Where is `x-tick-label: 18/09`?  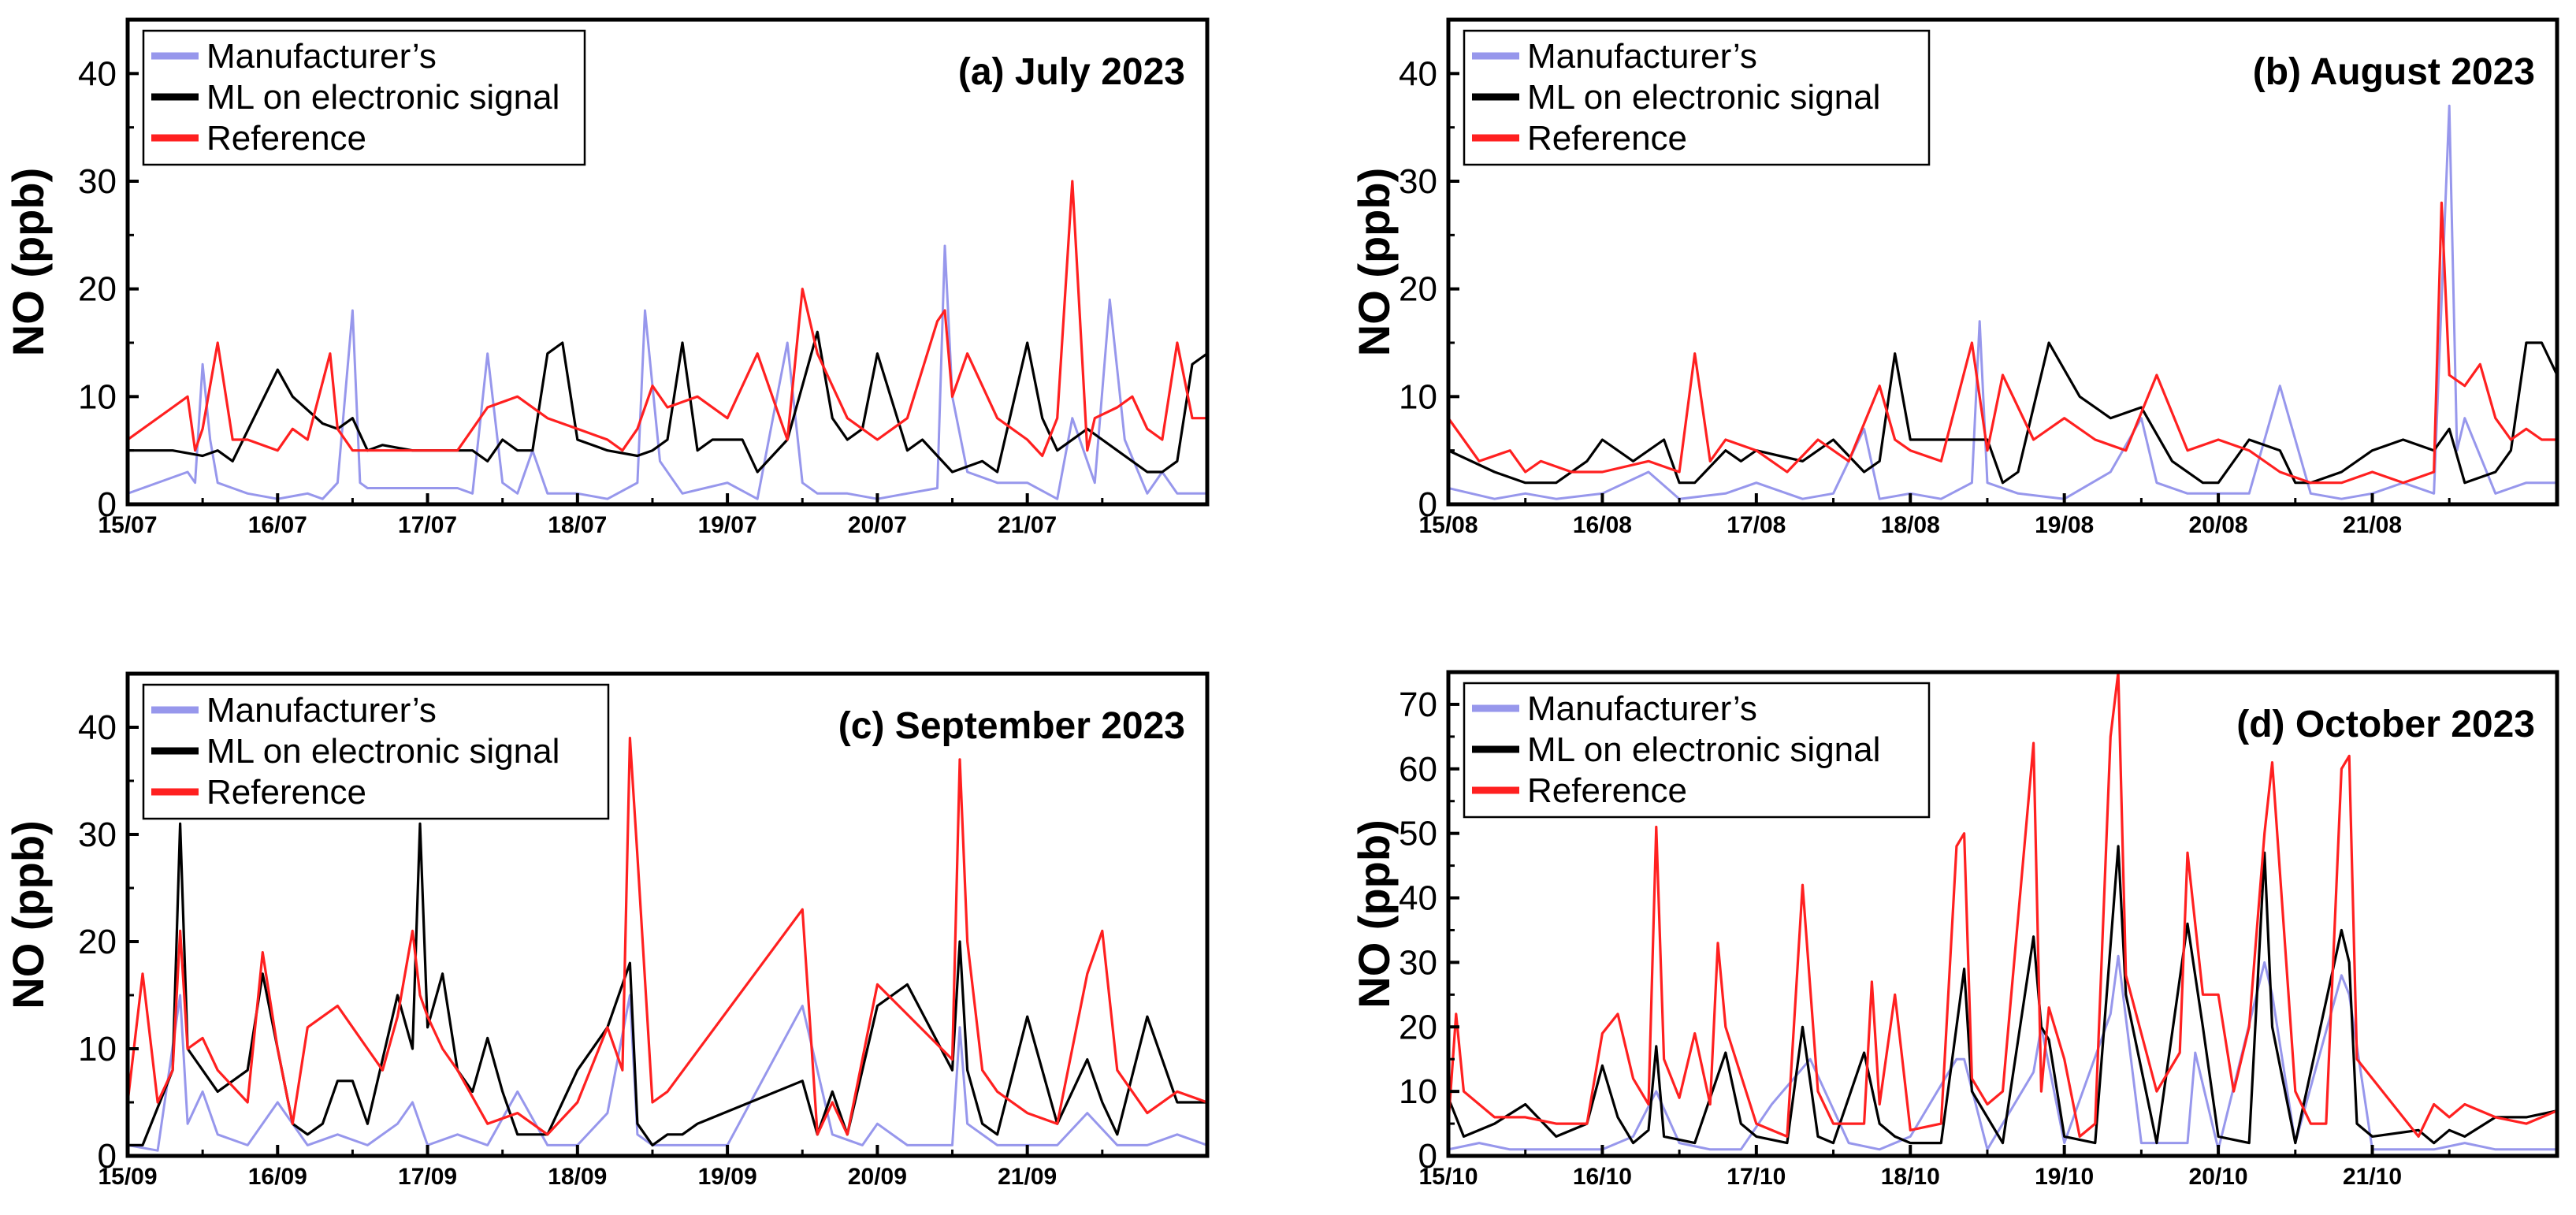 x-tick-label: 18/09 is located at coordinates (577, 1177).